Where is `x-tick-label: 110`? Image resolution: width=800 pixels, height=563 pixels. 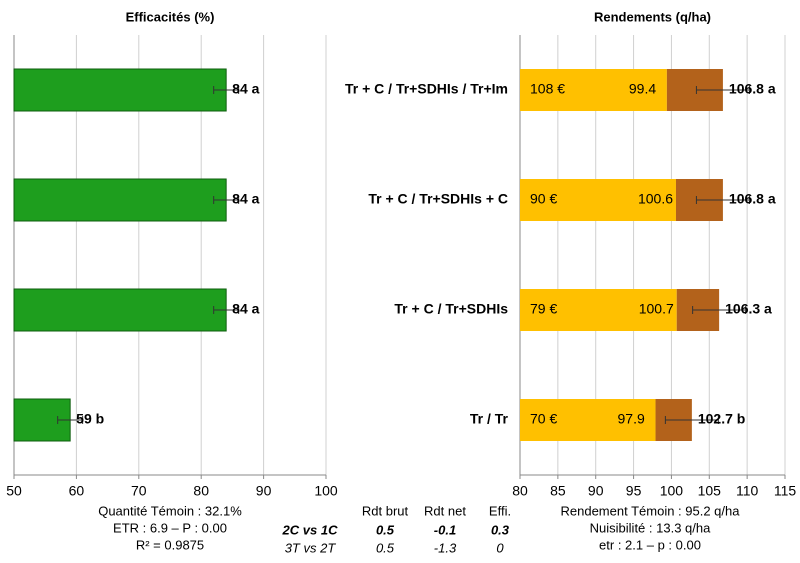 x-tick-label: 110 is located at coordinates (747, 491).